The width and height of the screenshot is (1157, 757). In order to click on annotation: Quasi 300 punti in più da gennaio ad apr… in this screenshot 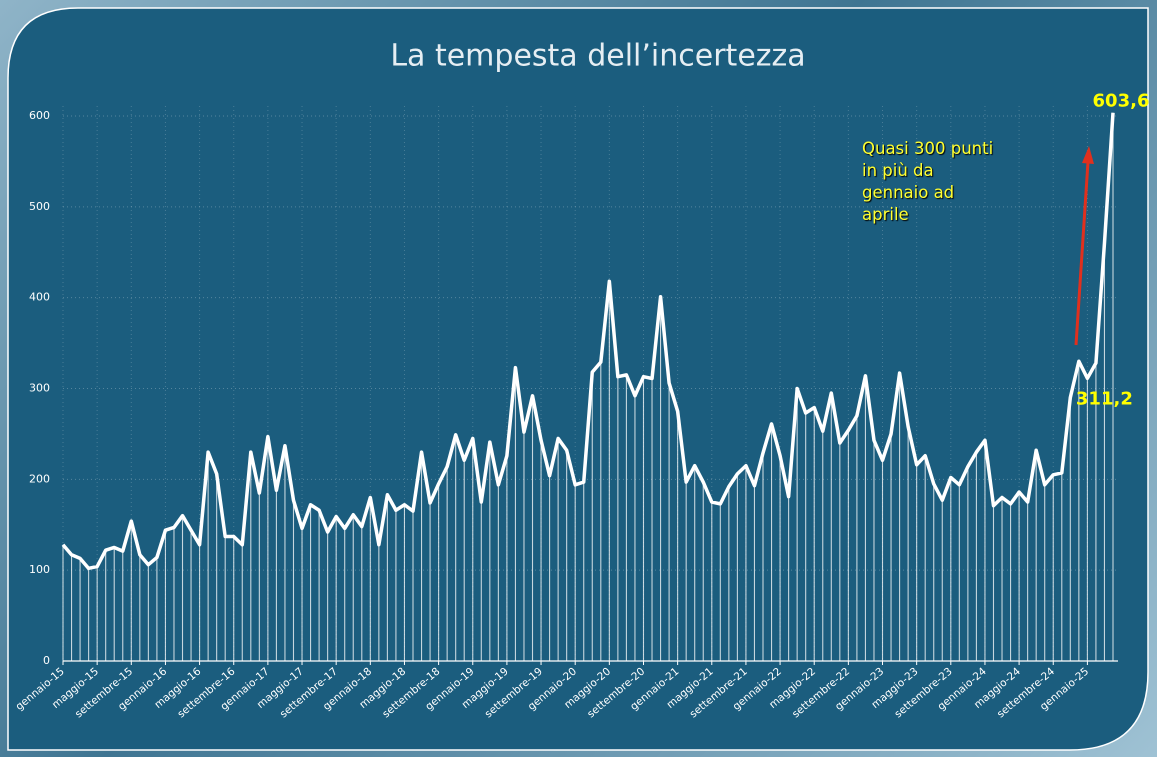, I will do `click(928, 181)`.